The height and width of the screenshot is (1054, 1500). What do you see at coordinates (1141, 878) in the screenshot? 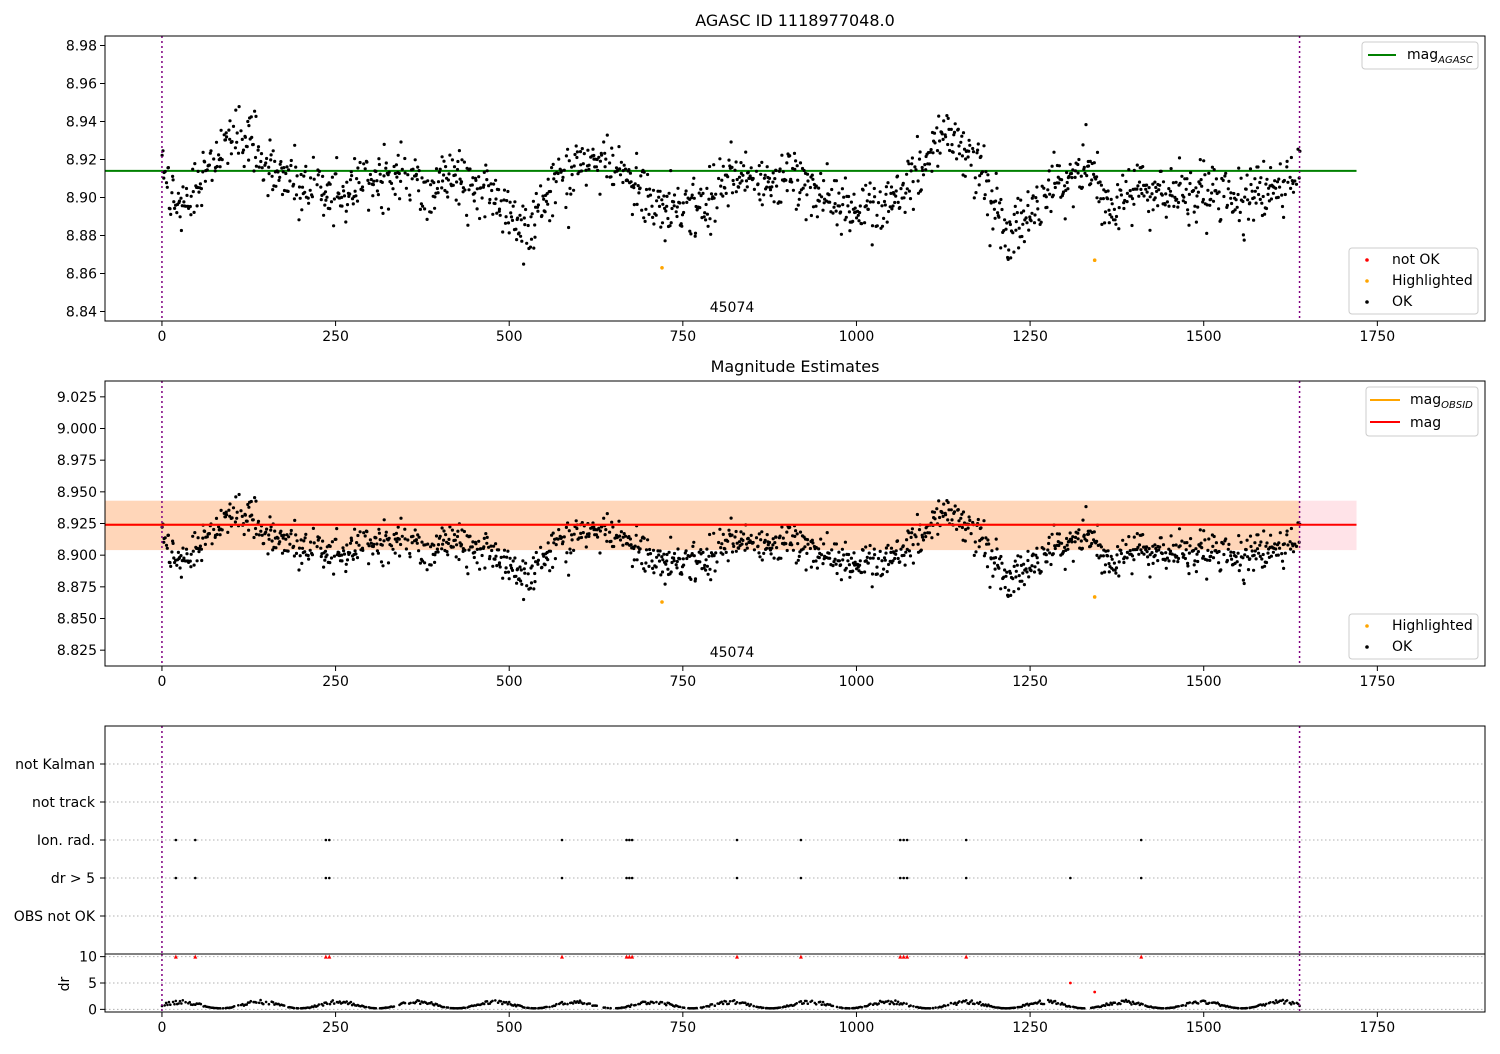
I see `flag-event-point` at bounding box center [1141, 878].